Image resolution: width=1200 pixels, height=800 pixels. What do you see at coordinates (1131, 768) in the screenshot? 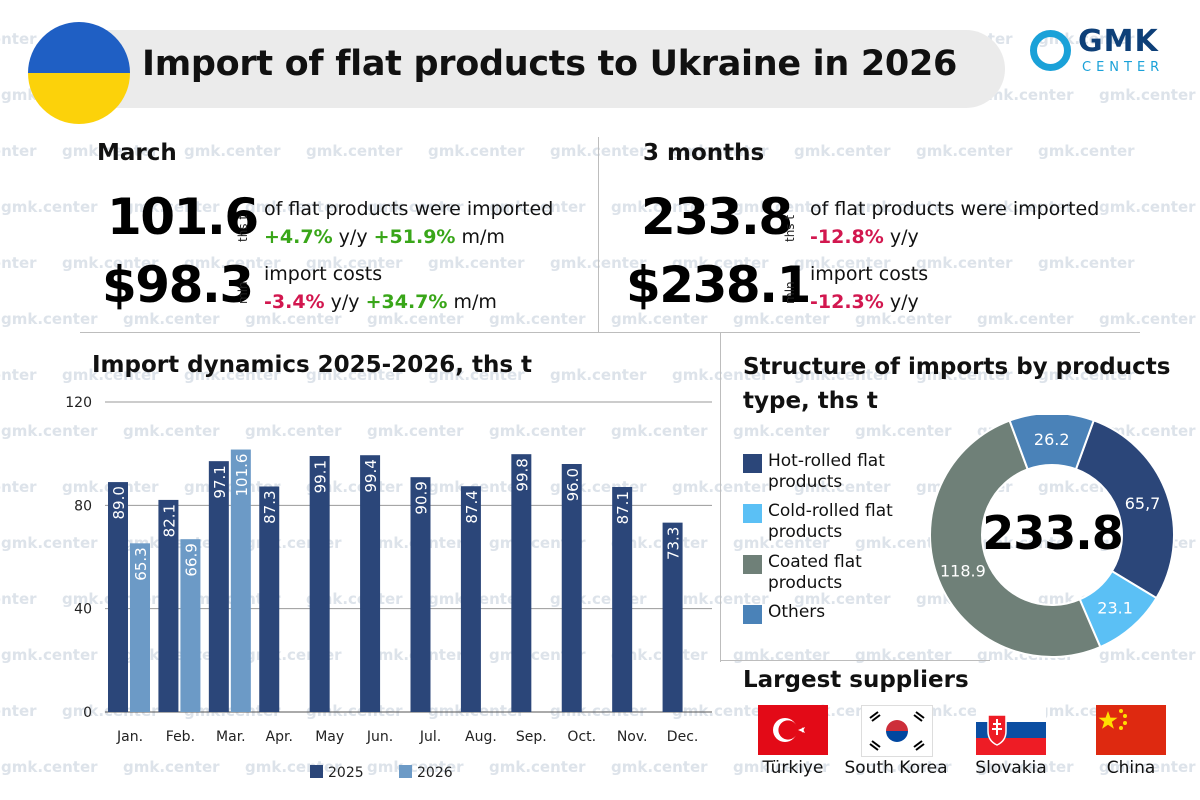
I see `supplier-china: China` at bounding box center [1131, 768].